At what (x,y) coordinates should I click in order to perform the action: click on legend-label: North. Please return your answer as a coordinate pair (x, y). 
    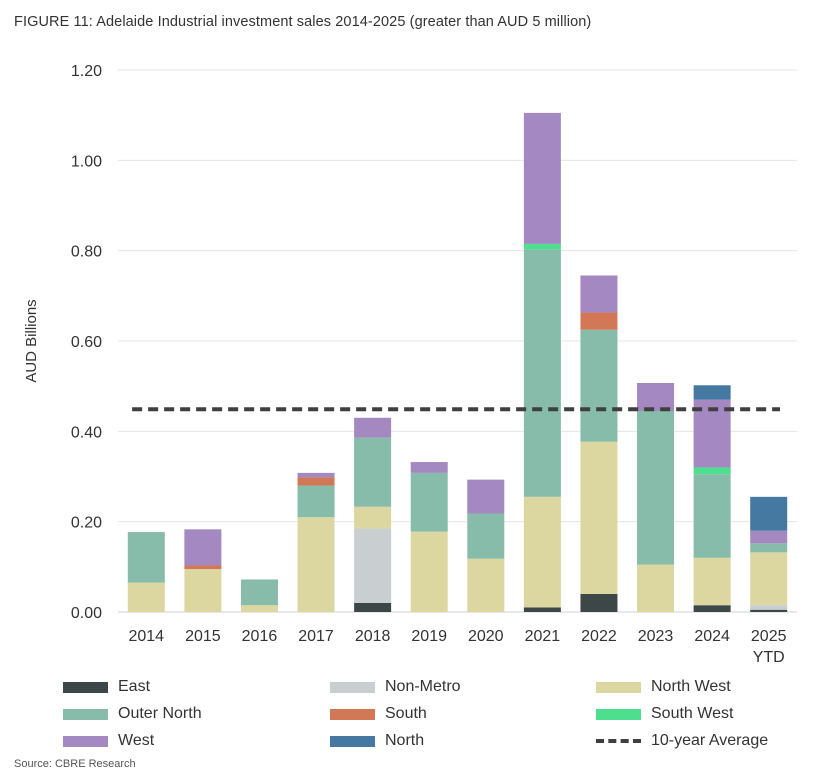
    Looking at the image, I should click on (405, 740).